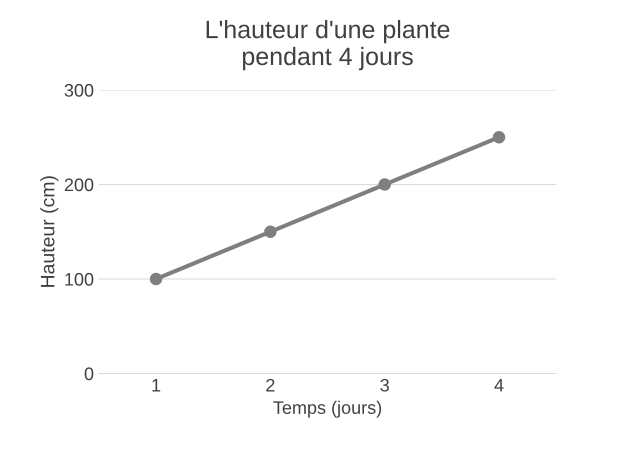 Image resolution: width=618 pixels, height=450 pixels. I want to click on chart-title: L'hauteur d'une plante pendant 4 jours, so click(328, 45).